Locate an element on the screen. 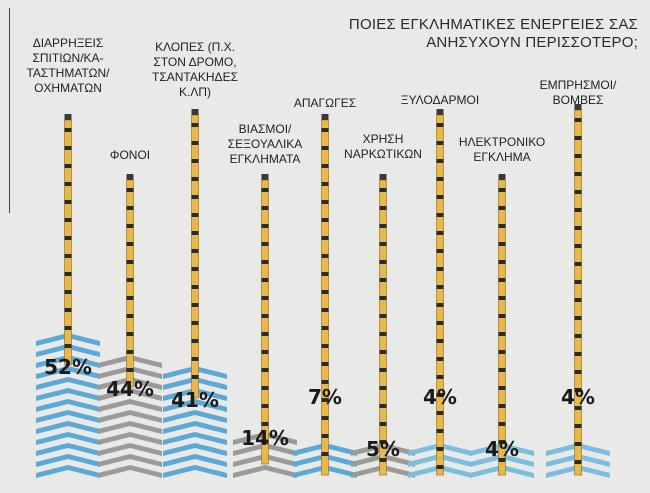 The image size is (650, 493). category-label-line: ΦΟΝΟΙ is located at coordinates (130, 155).